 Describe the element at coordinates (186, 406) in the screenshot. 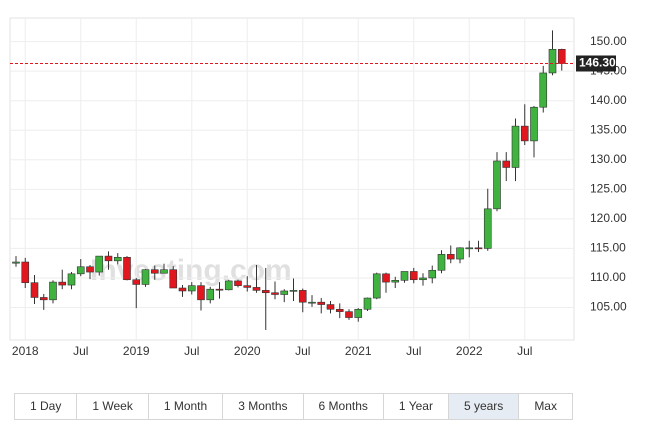

I see `range-button: 1 Month` at that location.